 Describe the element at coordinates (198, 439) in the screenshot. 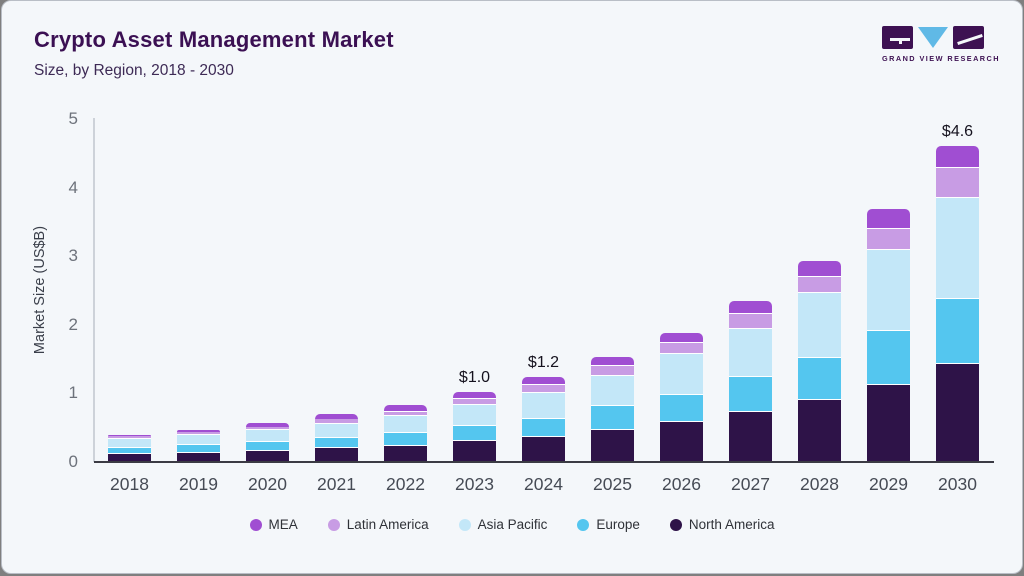

I see `segment-asia-pacific-2019` at that location.